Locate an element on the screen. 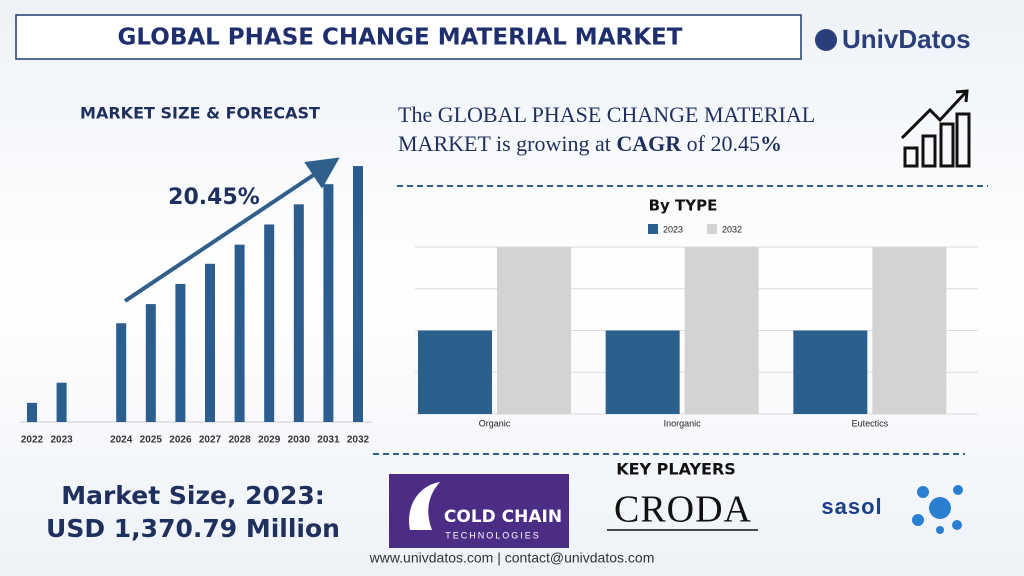 This screenshot has width=1024, height=576. cold-chain-logo: COLD CHAIN TECHNOLOGIES is located at coordinates (479, 511).